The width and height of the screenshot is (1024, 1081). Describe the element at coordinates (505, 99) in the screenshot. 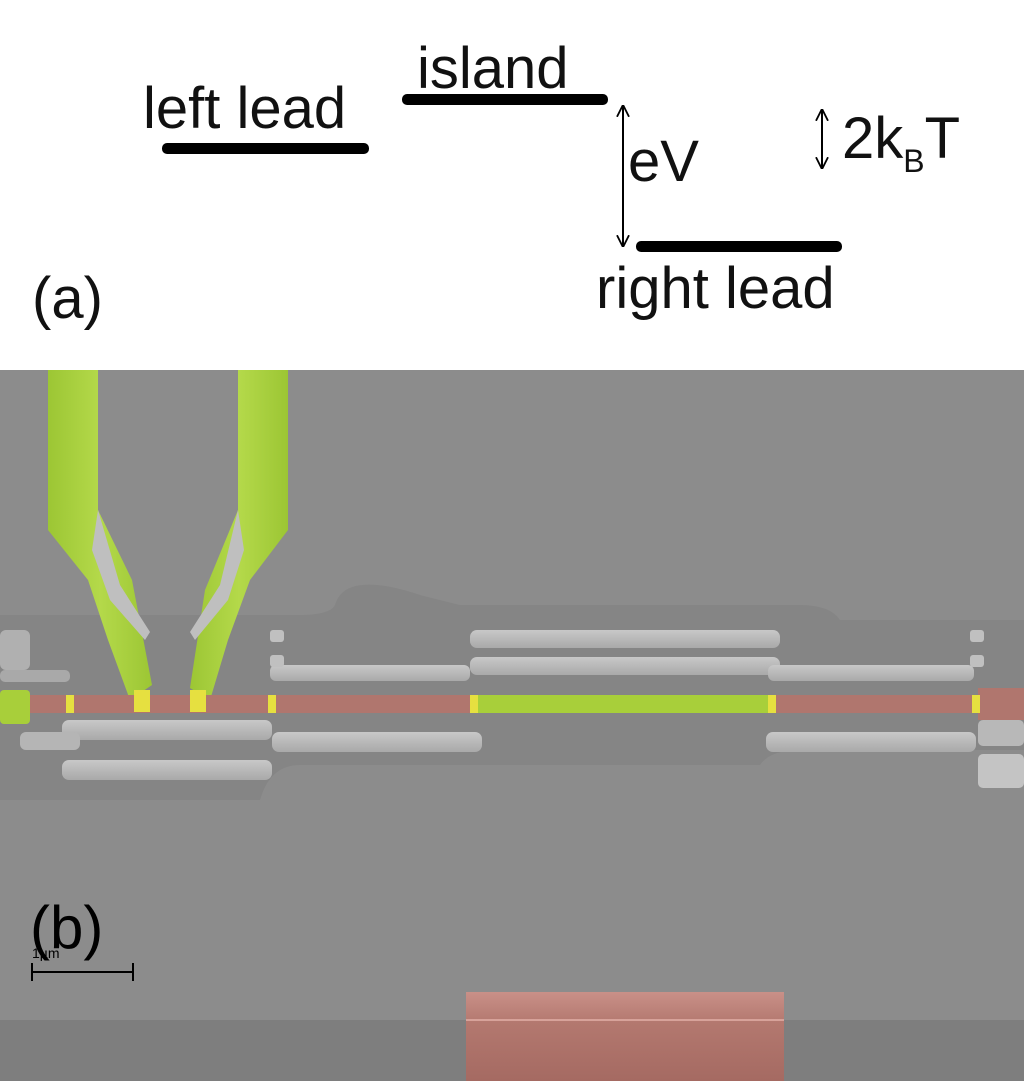

I see `island-level` at that location.